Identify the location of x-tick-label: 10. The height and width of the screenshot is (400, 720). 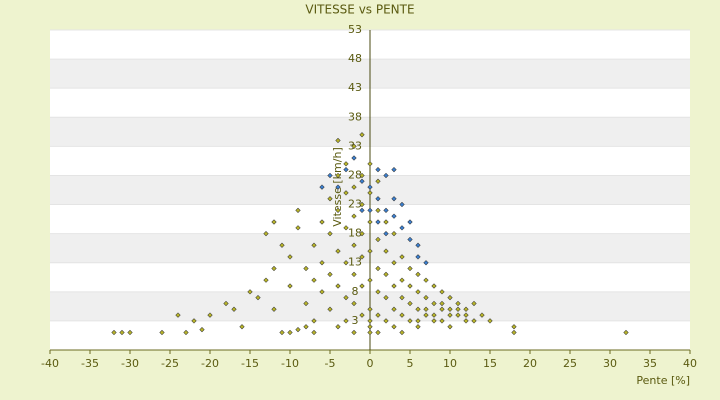
(450, 363).